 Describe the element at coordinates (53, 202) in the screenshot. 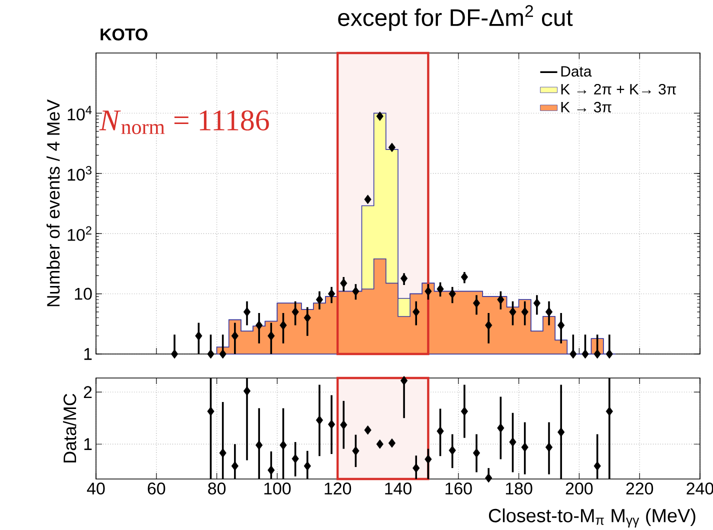

I see `y-axis-title: Number of events / 4 MeV` at that location.